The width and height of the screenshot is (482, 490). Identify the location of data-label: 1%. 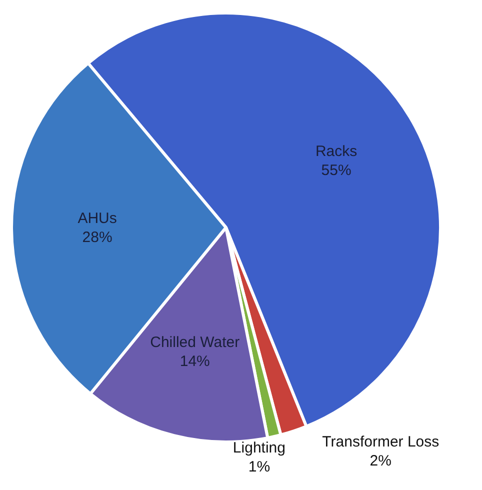
(259, 467).